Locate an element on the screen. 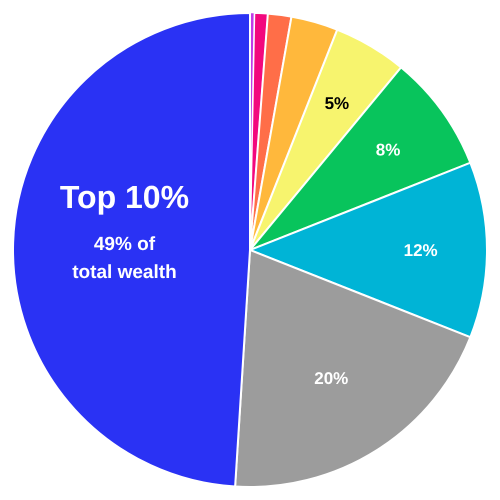  data-label: 12% is located at coordinates (421, 250).